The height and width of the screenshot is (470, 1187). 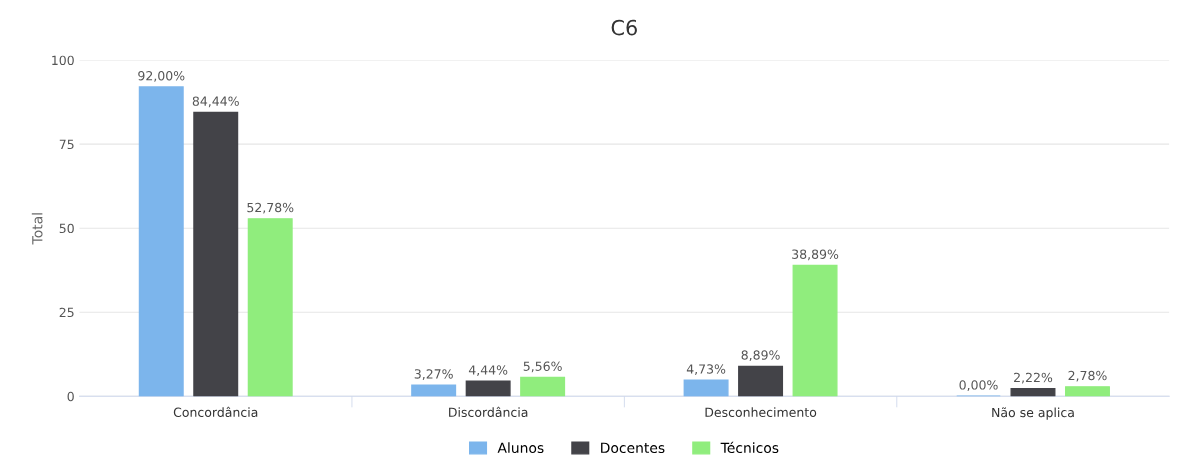 What do you see at coordinates (749, 447) in the screenshot?
I see `legend-label: Técnicos` at bounding box center [749, 447].